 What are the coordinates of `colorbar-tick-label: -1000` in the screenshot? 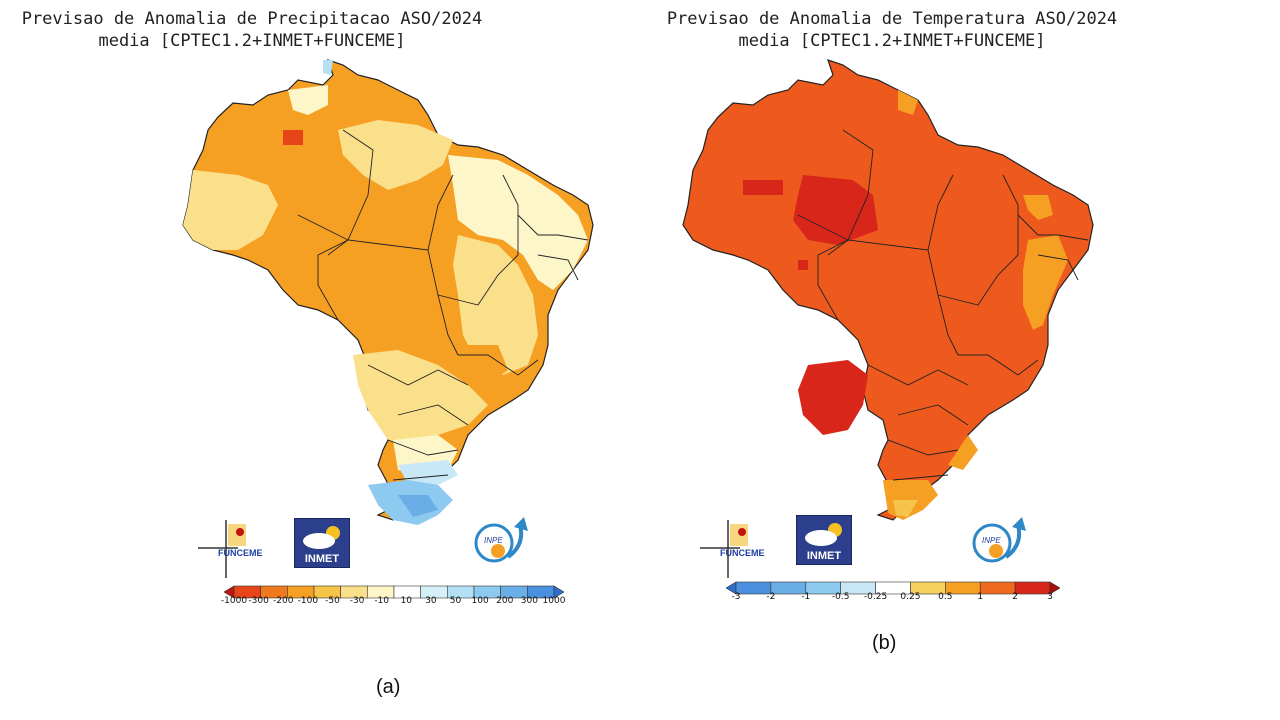 It's located at (234, 601).